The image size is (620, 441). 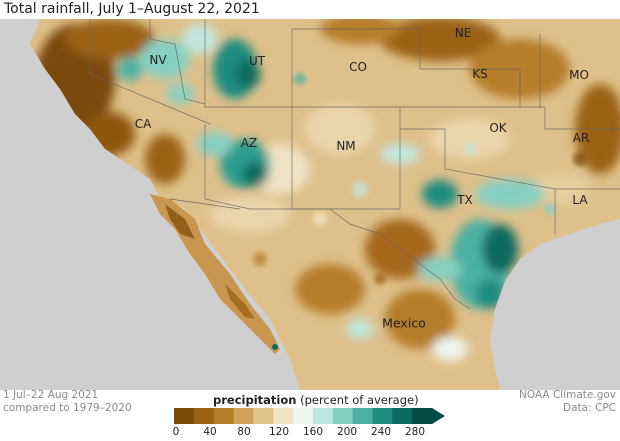 I want to click on state-label-nm: NM, so click(x=346, y=146).